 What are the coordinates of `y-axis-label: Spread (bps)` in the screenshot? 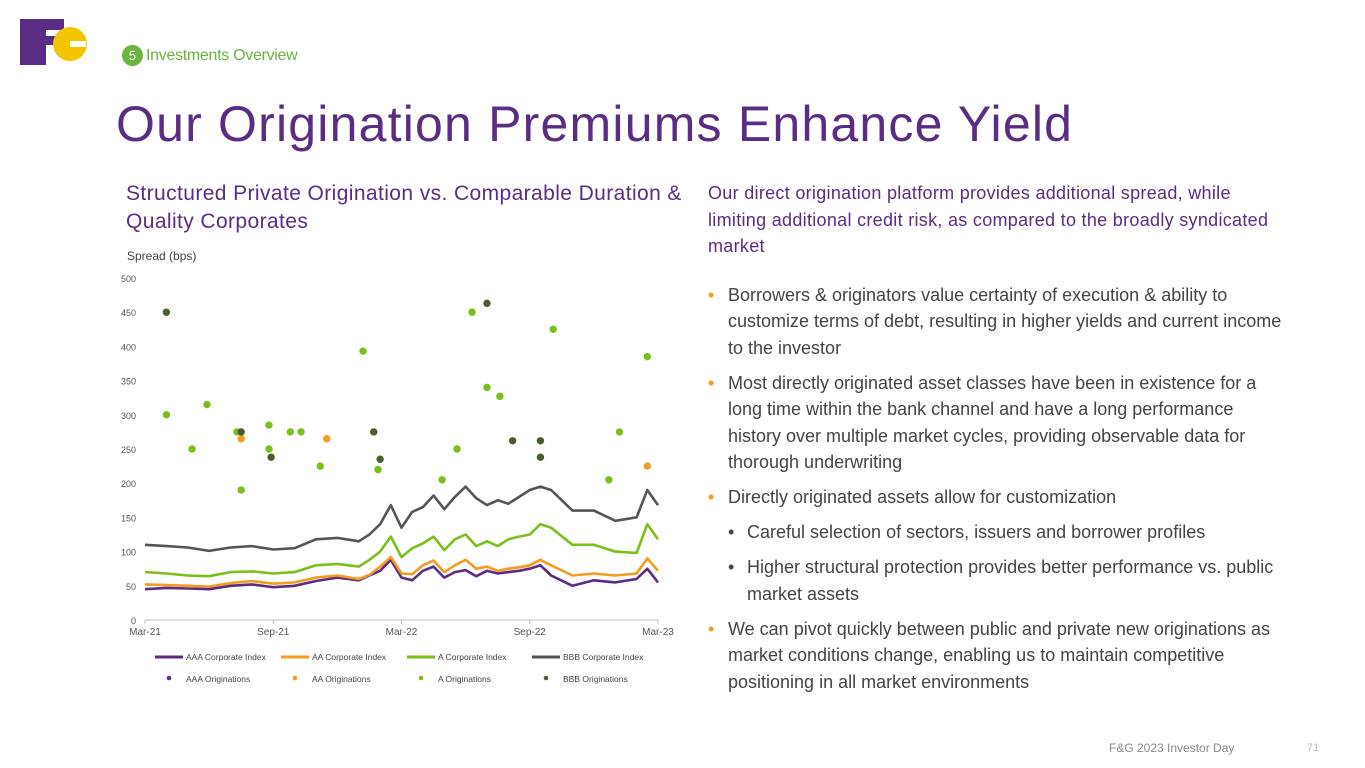 It's located at (161, 256).